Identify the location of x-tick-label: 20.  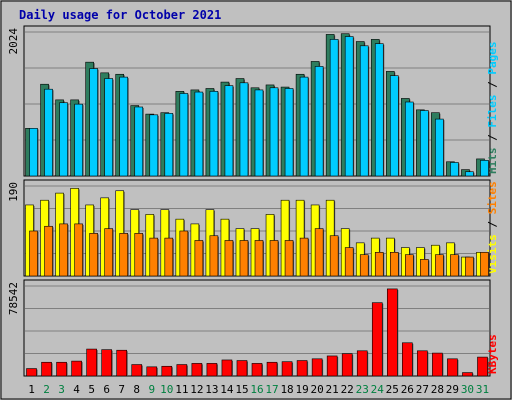
(317, 389).